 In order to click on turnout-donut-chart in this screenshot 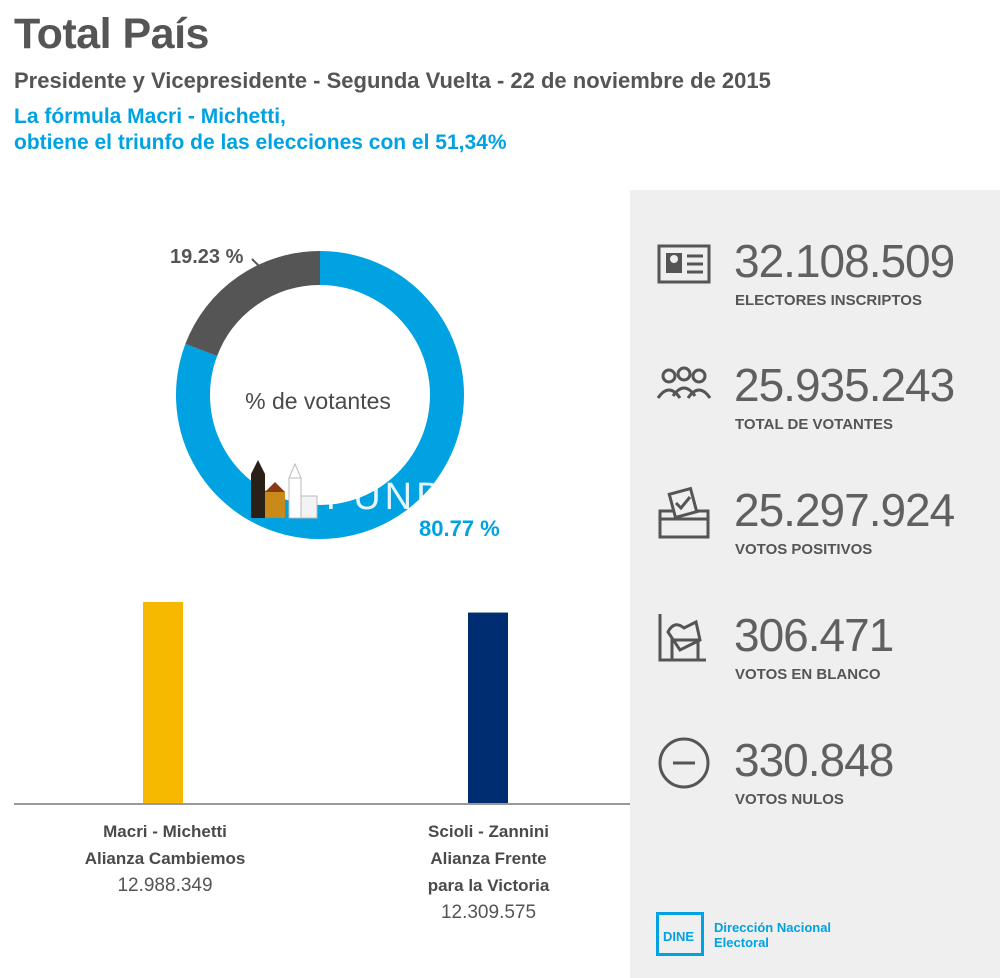, I will do `click(320, 395)`.